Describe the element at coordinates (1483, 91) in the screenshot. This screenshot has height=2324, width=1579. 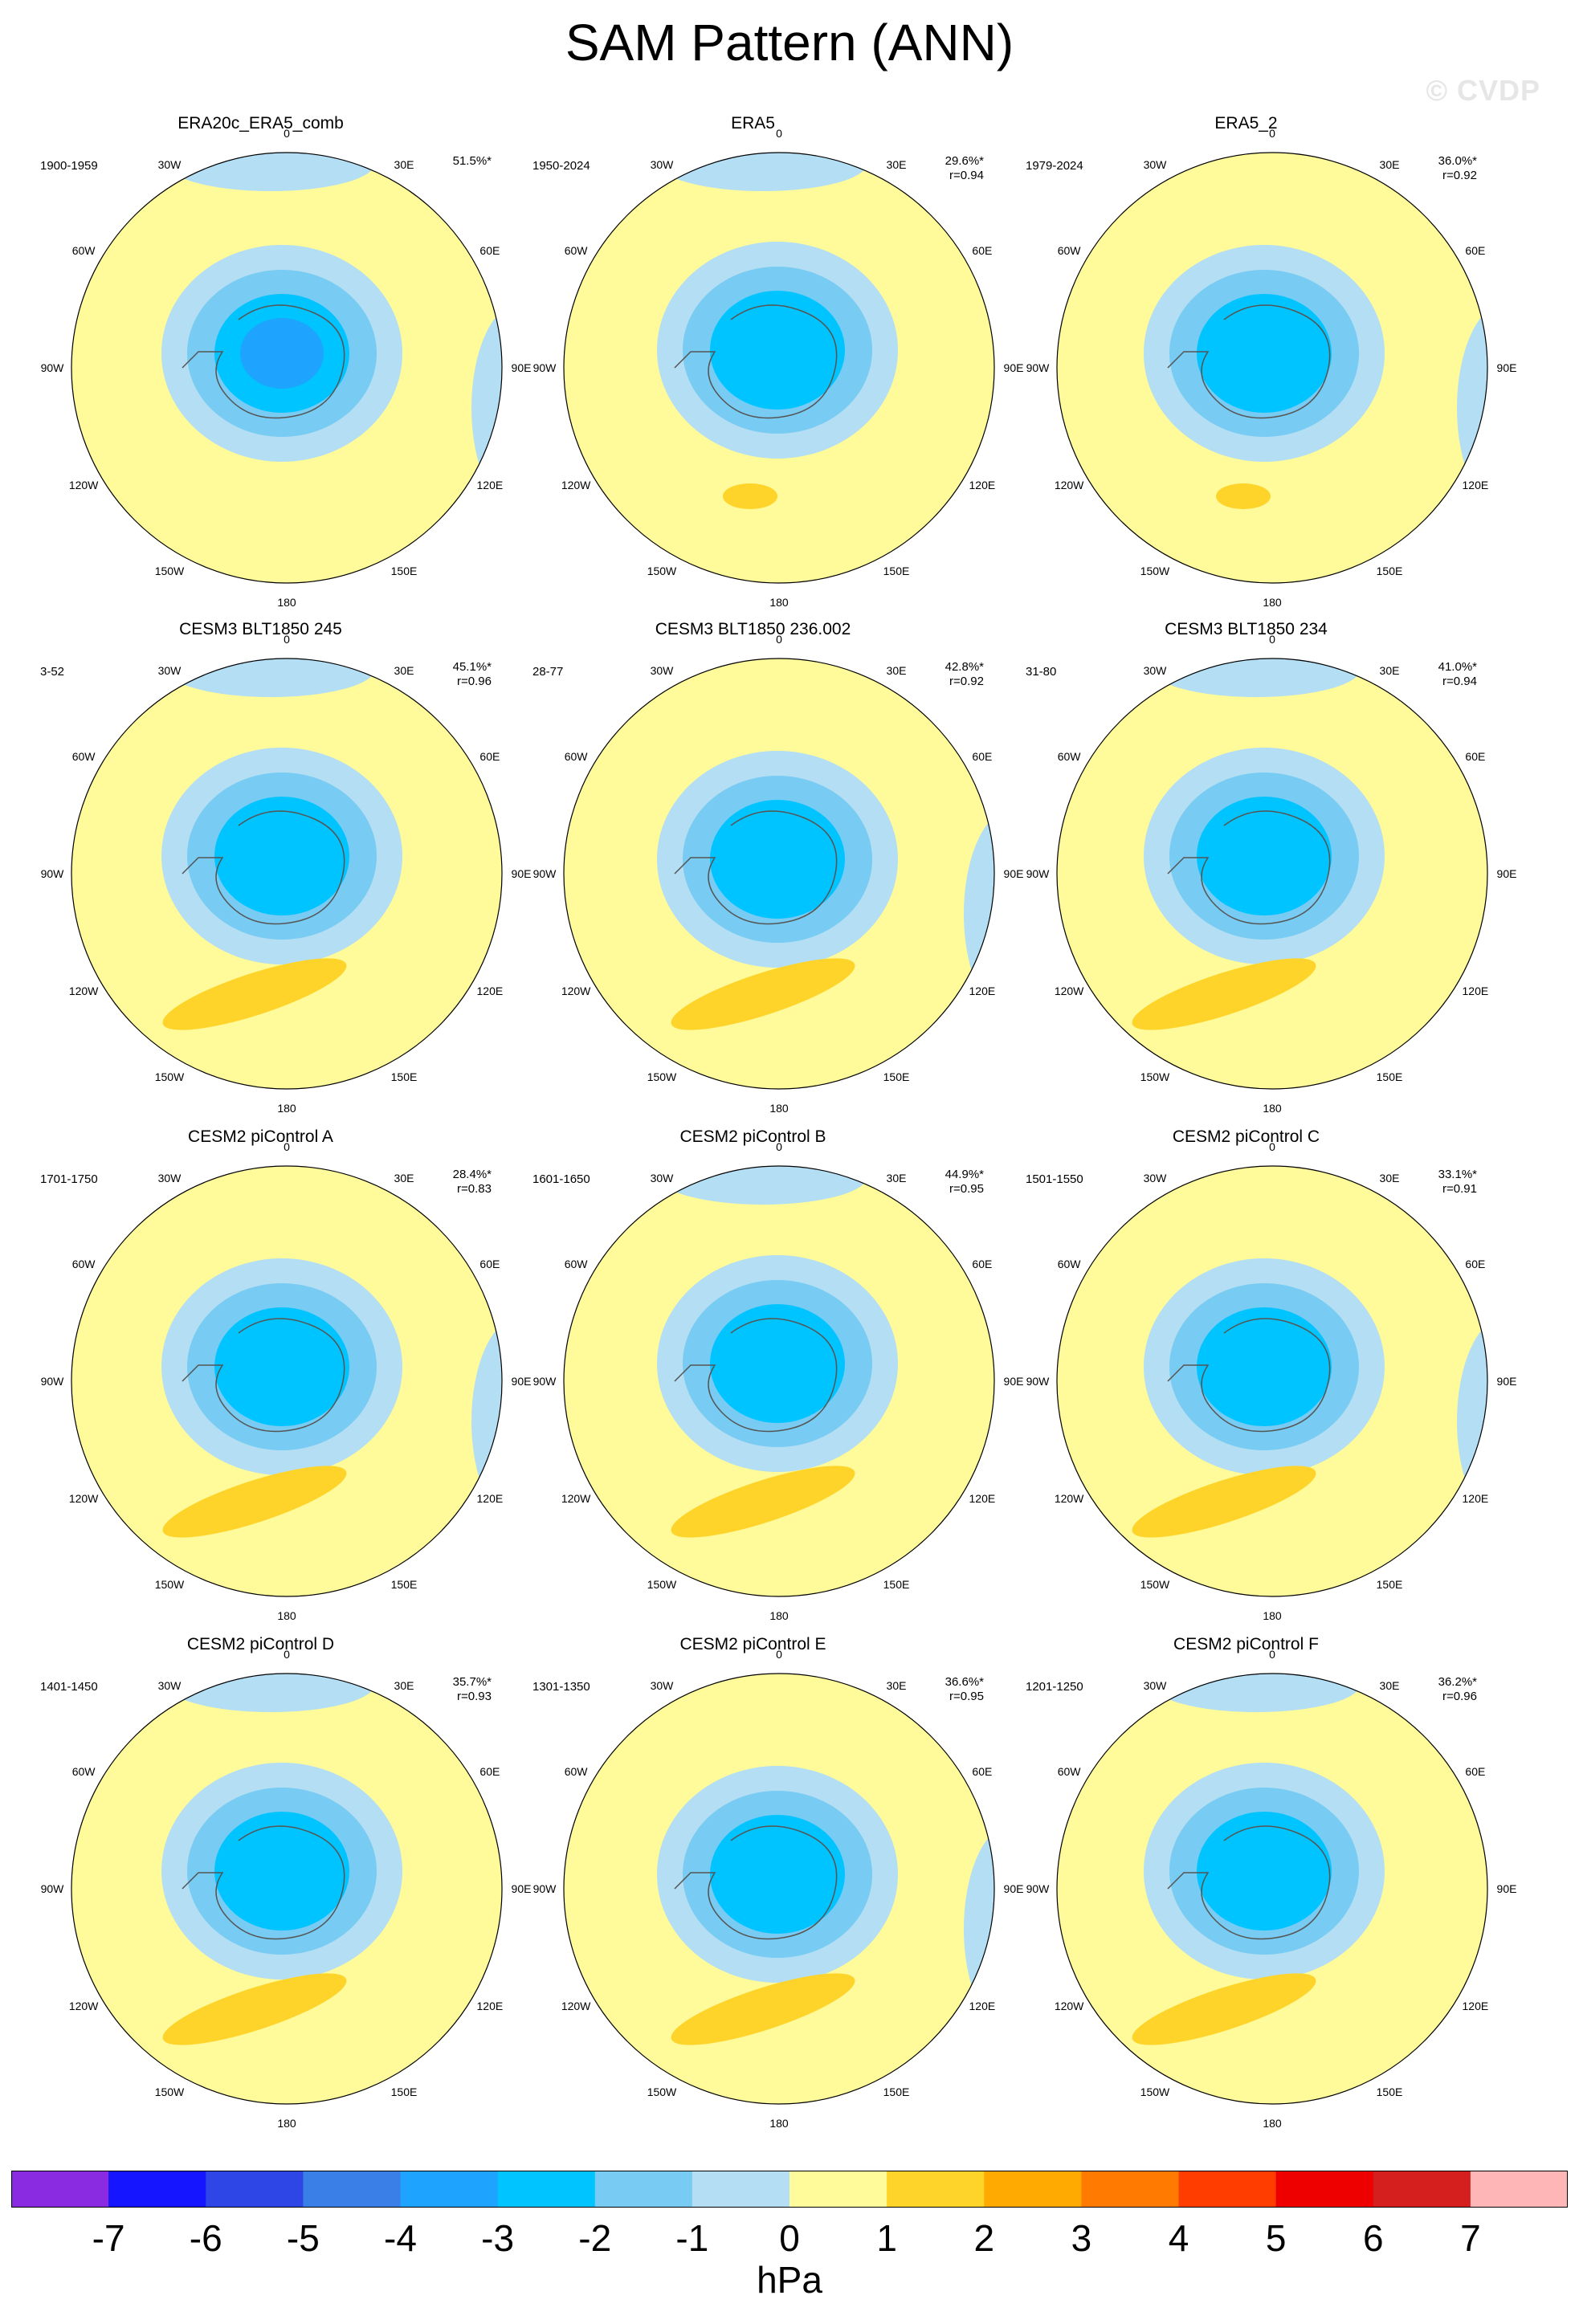
I see `cvdp-watermark: © CVDP` at that location.